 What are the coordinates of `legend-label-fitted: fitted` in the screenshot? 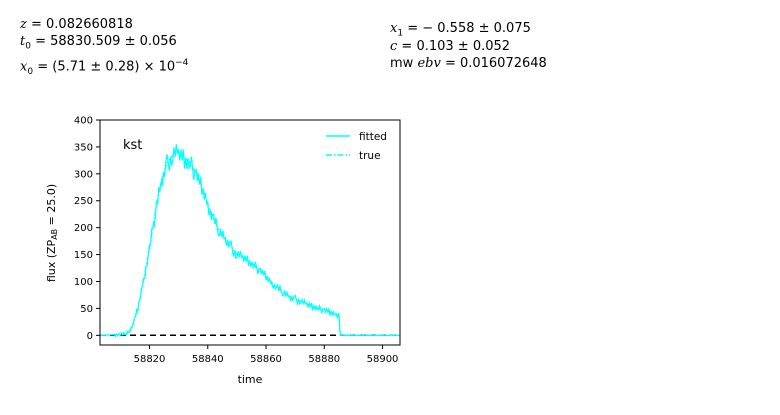 It's located at (373, 137).